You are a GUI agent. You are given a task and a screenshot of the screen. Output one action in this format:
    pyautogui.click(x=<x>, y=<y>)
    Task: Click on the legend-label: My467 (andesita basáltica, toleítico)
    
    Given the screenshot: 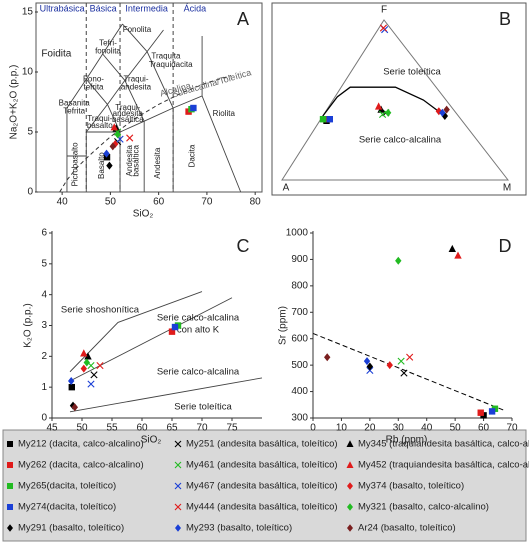 What is the action you would take?
    pyautogui.click(x=262, y=486)
    